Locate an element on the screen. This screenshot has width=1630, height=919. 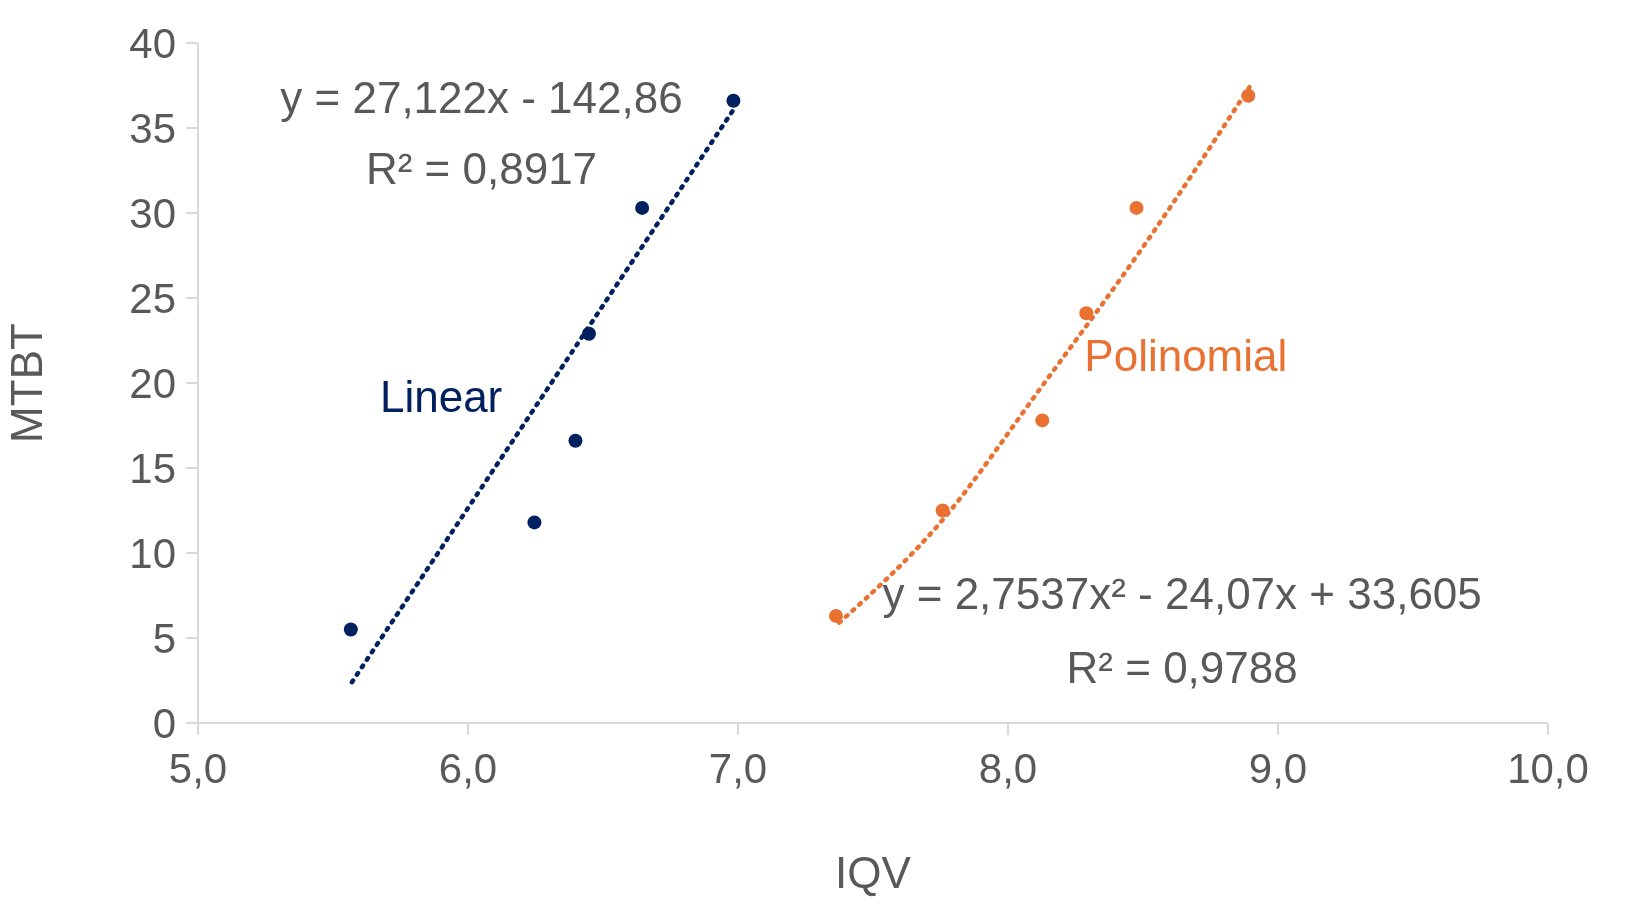
x-axis-title: IQV is located at coordinates (873, 872).